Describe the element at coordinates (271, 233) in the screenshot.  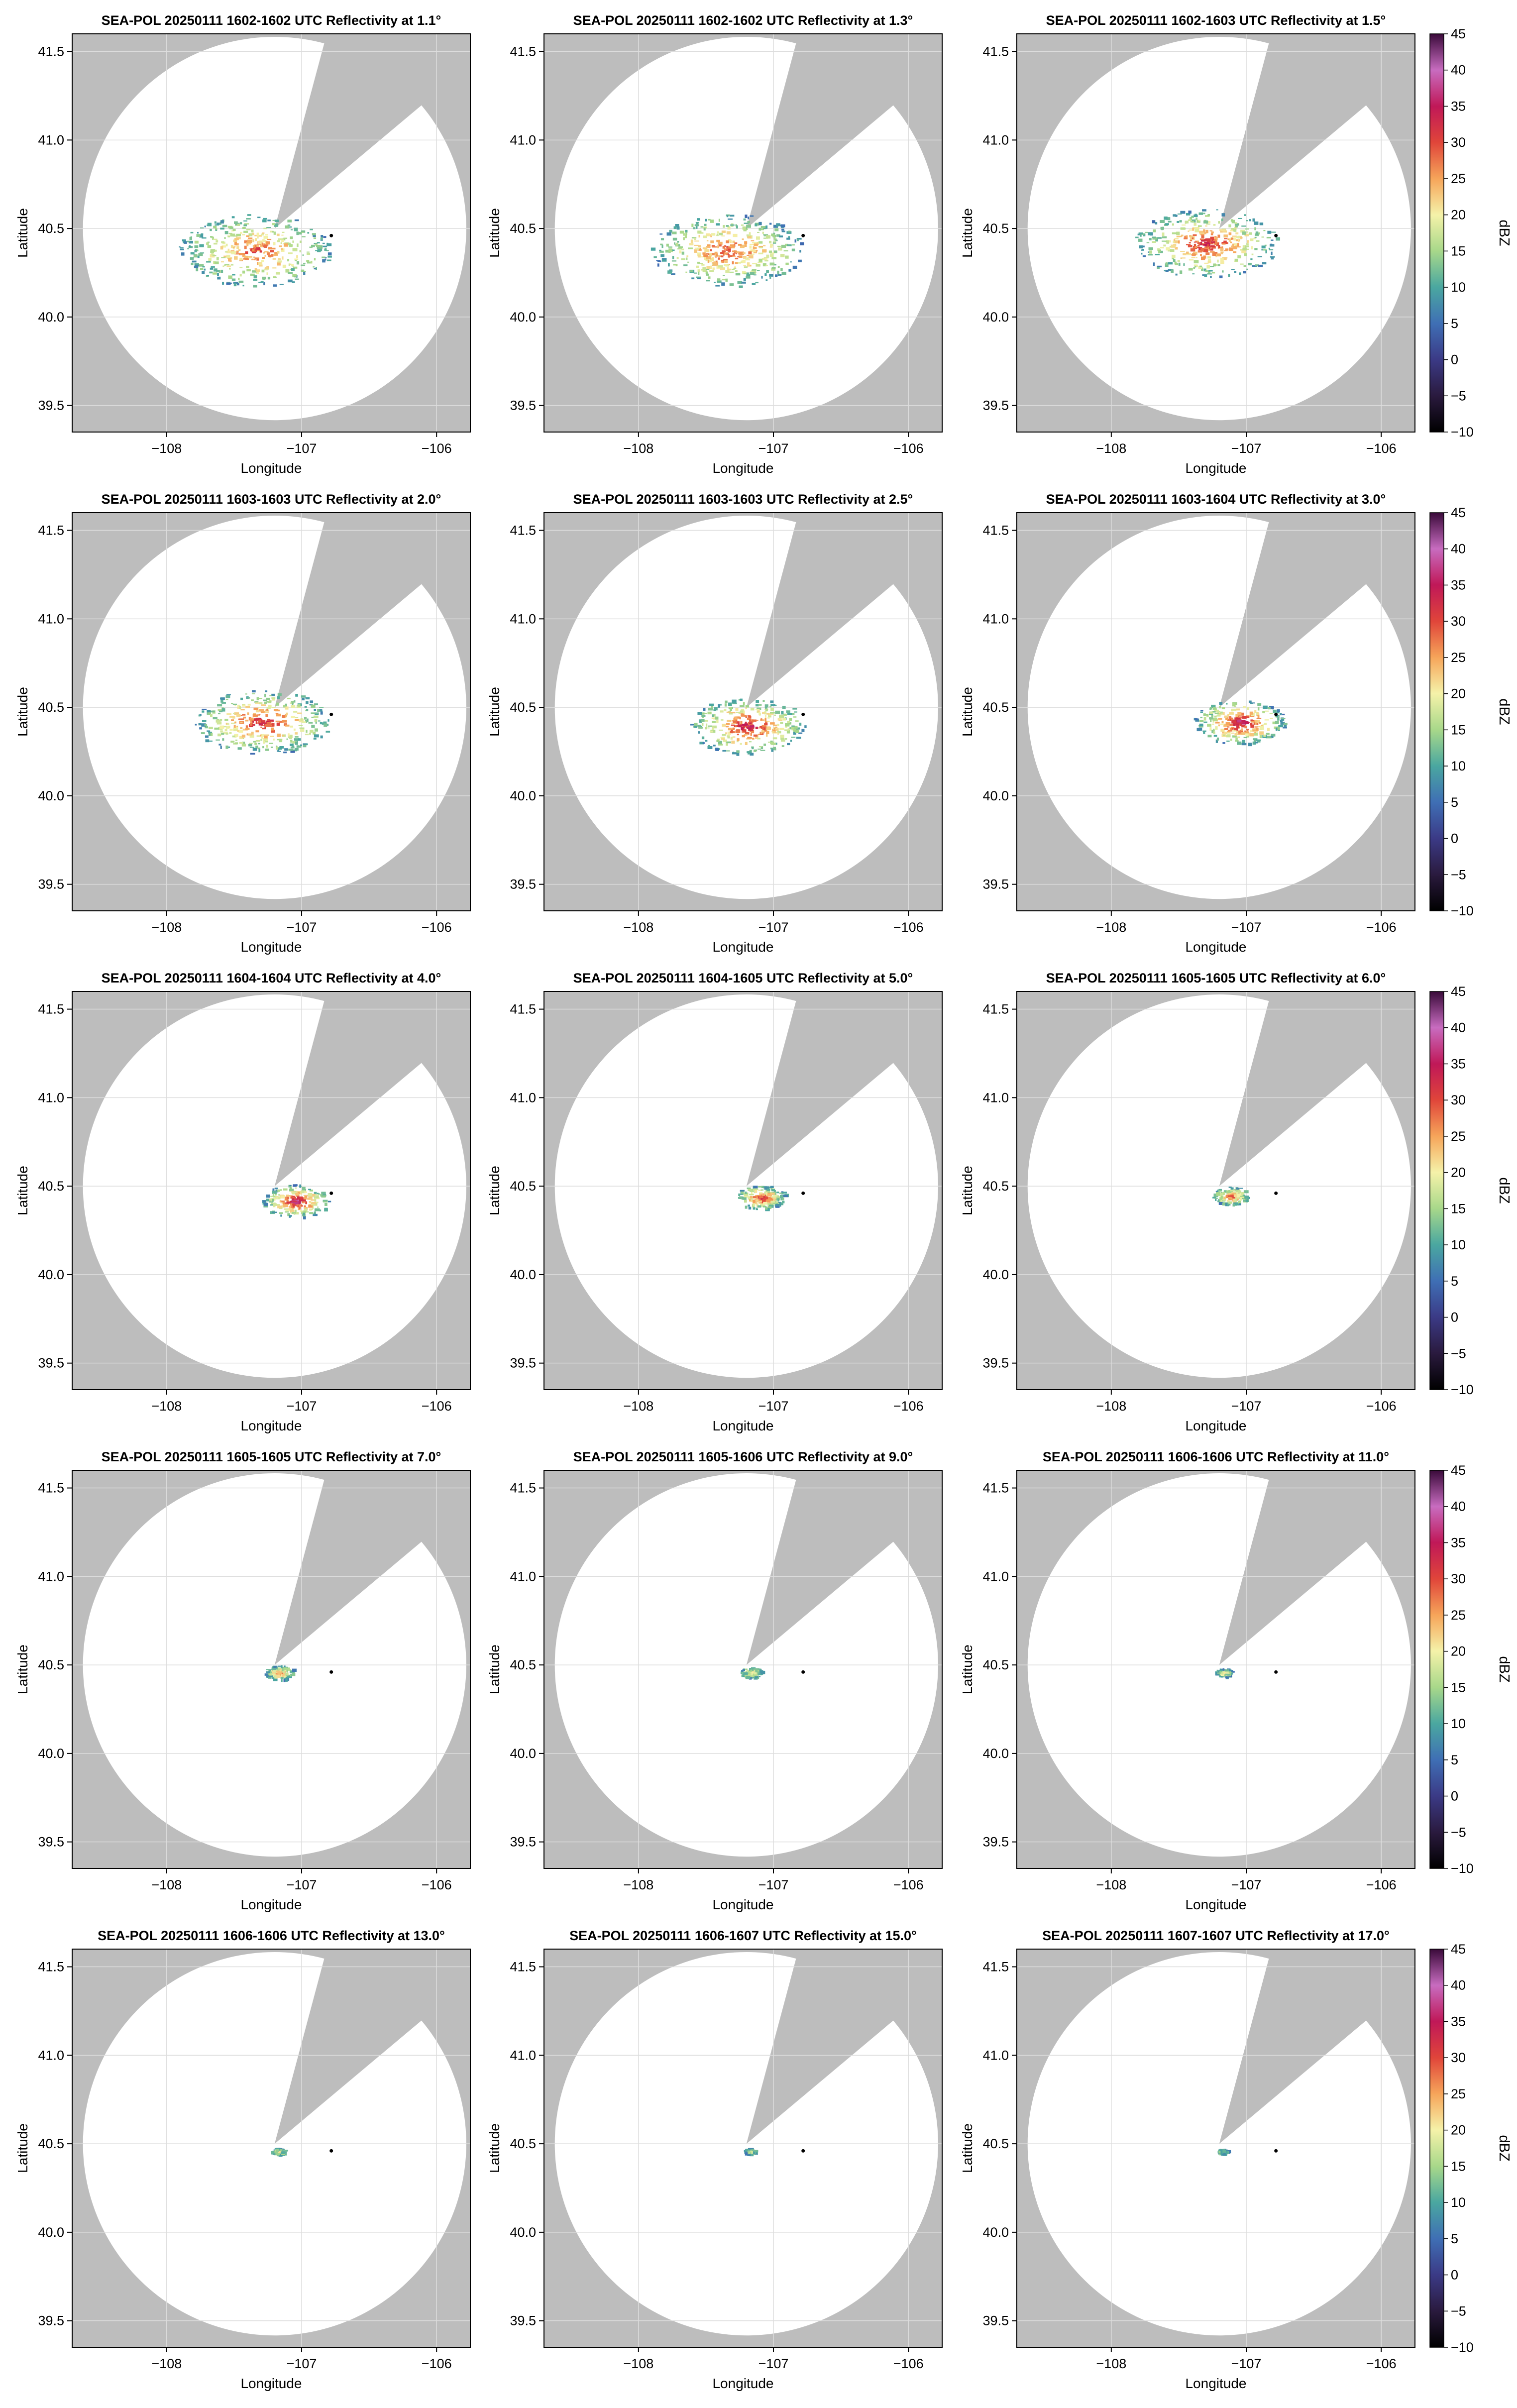
I see `axes-frame` at that location.